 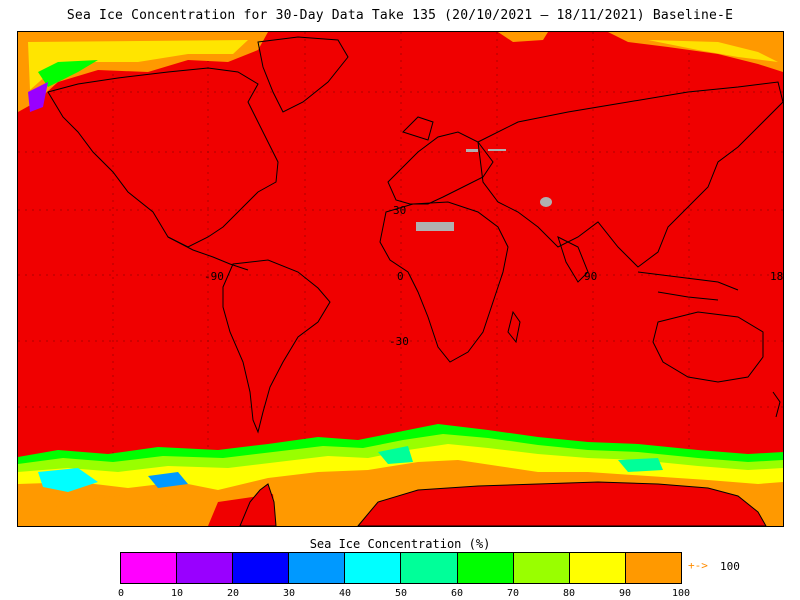 What do you see at coordinates (625, 593) in the screenshot?
I see `colorbar-tick-label: 90` at bounding box center [625, 593].